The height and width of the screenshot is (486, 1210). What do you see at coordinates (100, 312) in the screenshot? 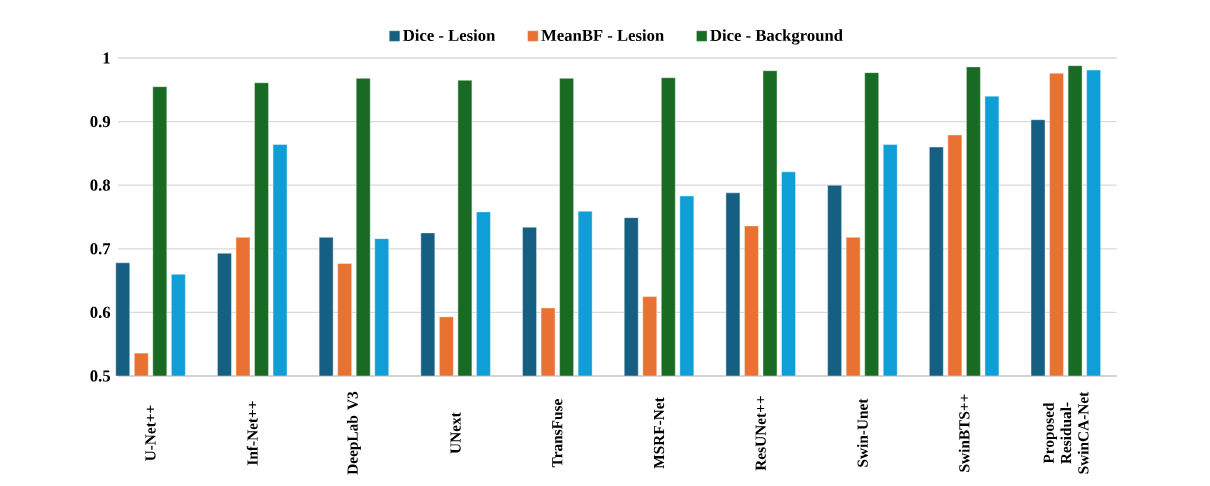
I see `y-tick-label: 0.6` at bounding box center [100, 312].